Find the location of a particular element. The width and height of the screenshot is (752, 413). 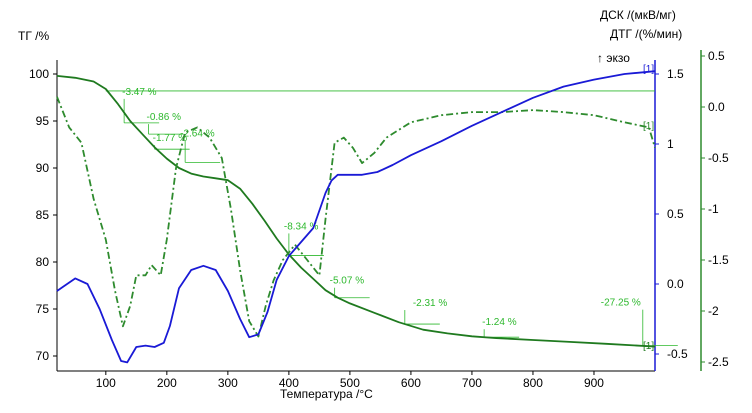

dtg-tick-label: -2 is located at coordinates (713, 311).